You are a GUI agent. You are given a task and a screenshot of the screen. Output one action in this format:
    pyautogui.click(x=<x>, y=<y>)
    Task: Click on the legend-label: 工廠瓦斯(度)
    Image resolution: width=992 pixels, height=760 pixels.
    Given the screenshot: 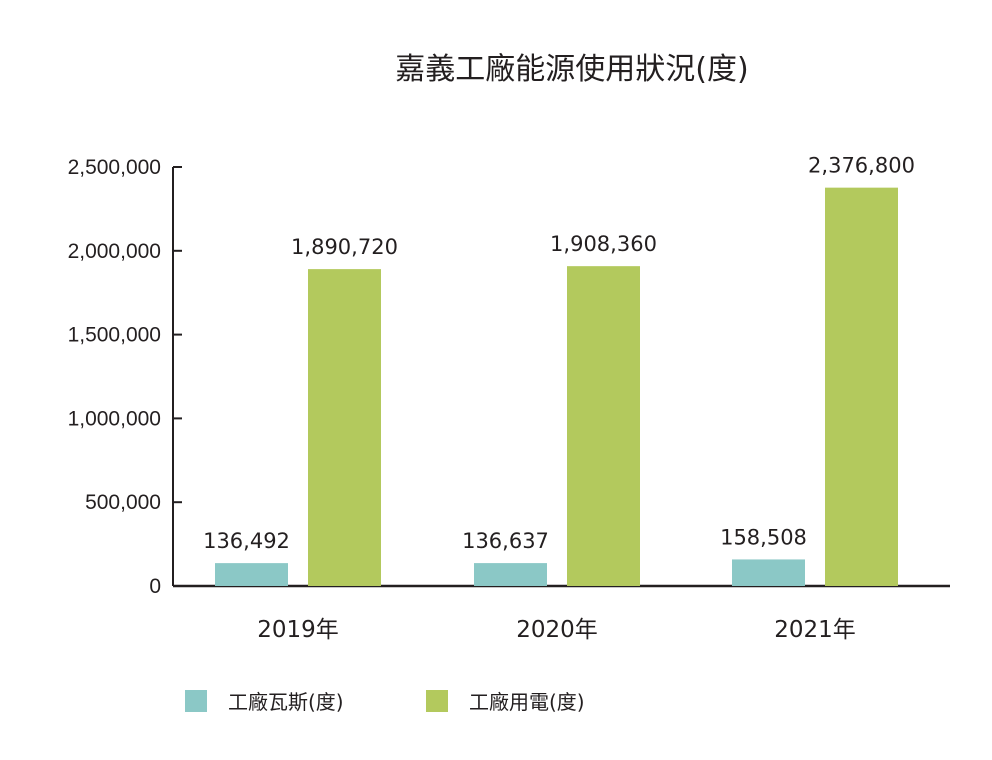 What is the action you would take?
    pyautogui.click(x=286, y=702)
    